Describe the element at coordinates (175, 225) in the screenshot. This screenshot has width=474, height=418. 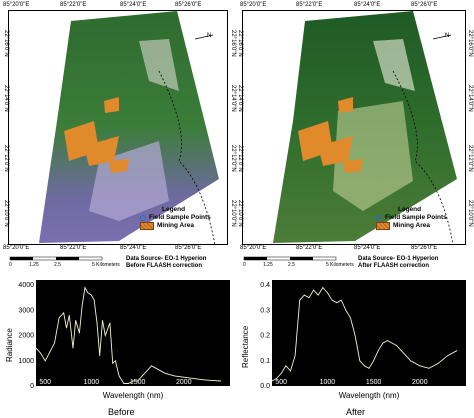
I see `legend-label: Mining Area` at that location.